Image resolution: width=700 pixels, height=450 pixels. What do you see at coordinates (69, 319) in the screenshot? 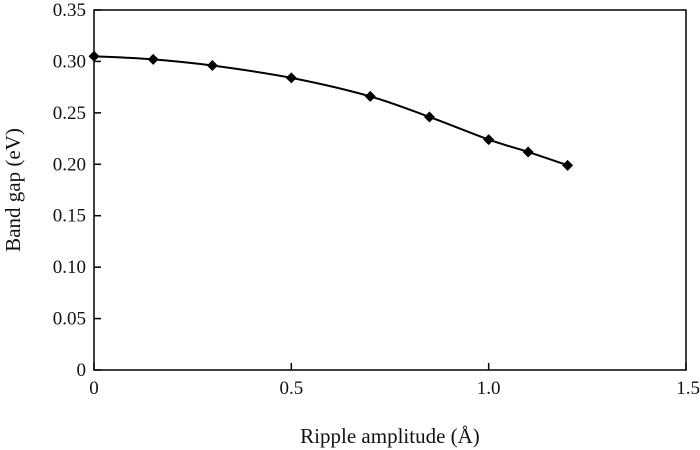
I see `y-tick-label: 0.05` at bounding box center [69, 319].